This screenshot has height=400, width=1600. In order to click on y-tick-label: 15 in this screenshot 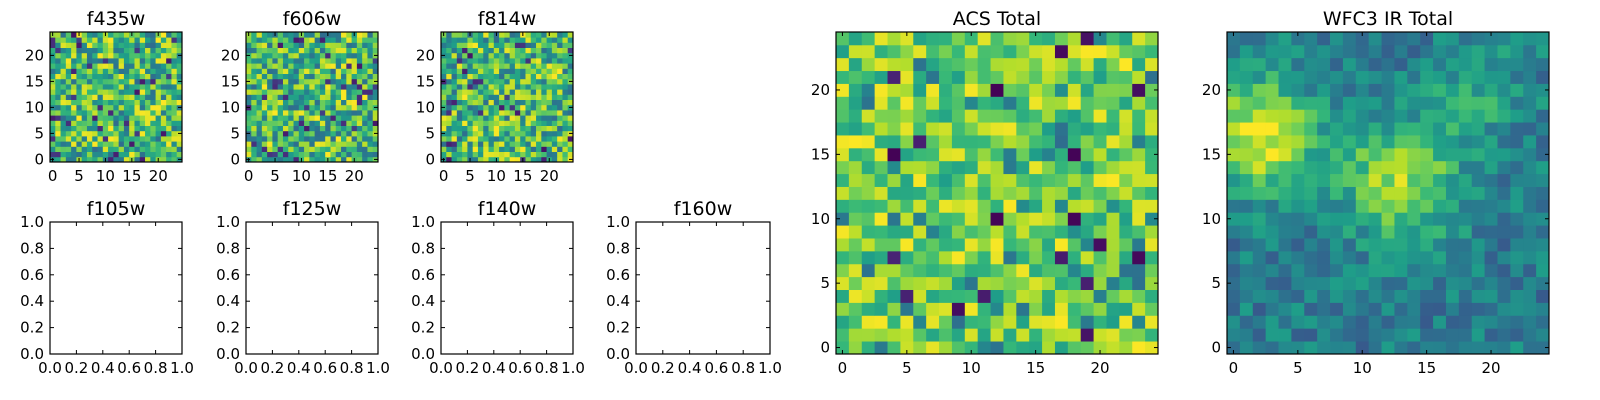, I will do `click(820, 154)`.